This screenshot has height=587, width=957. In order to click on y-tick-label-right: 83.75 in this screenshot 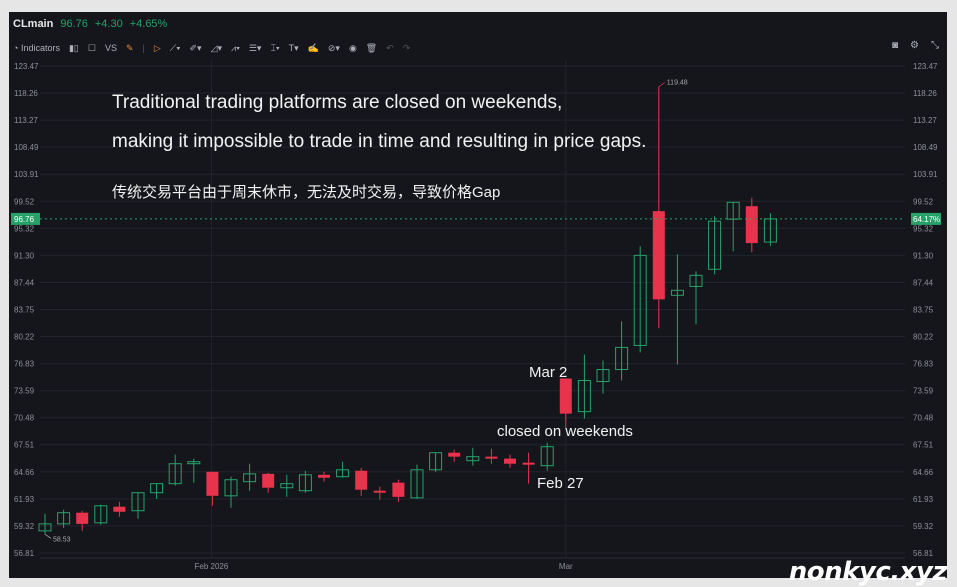, I will do `click(923, 310)`.